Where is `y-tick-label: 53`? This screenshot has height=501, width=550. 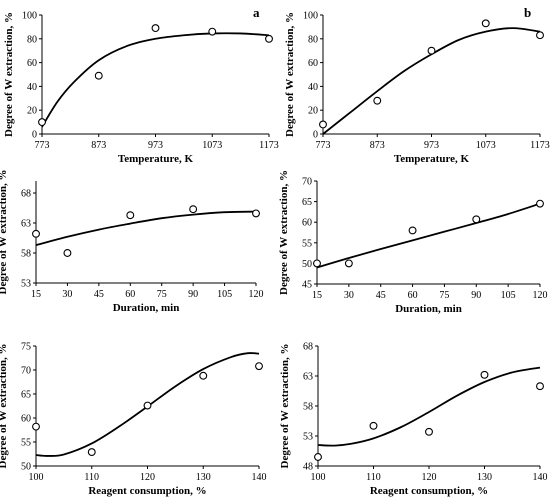
y-tick-label: 53 is located at coordinates (308, 437).